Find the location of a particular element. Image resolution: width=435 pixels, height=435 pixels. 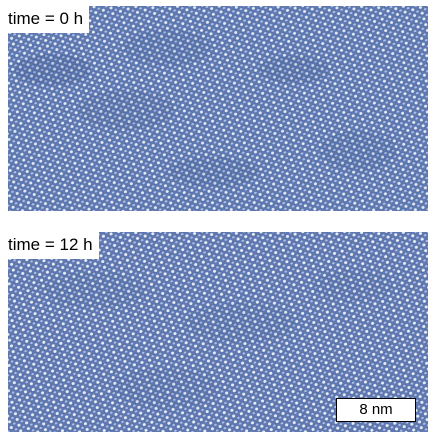

scale-bar-label: 8 nm is located at coordinates (376, 410).